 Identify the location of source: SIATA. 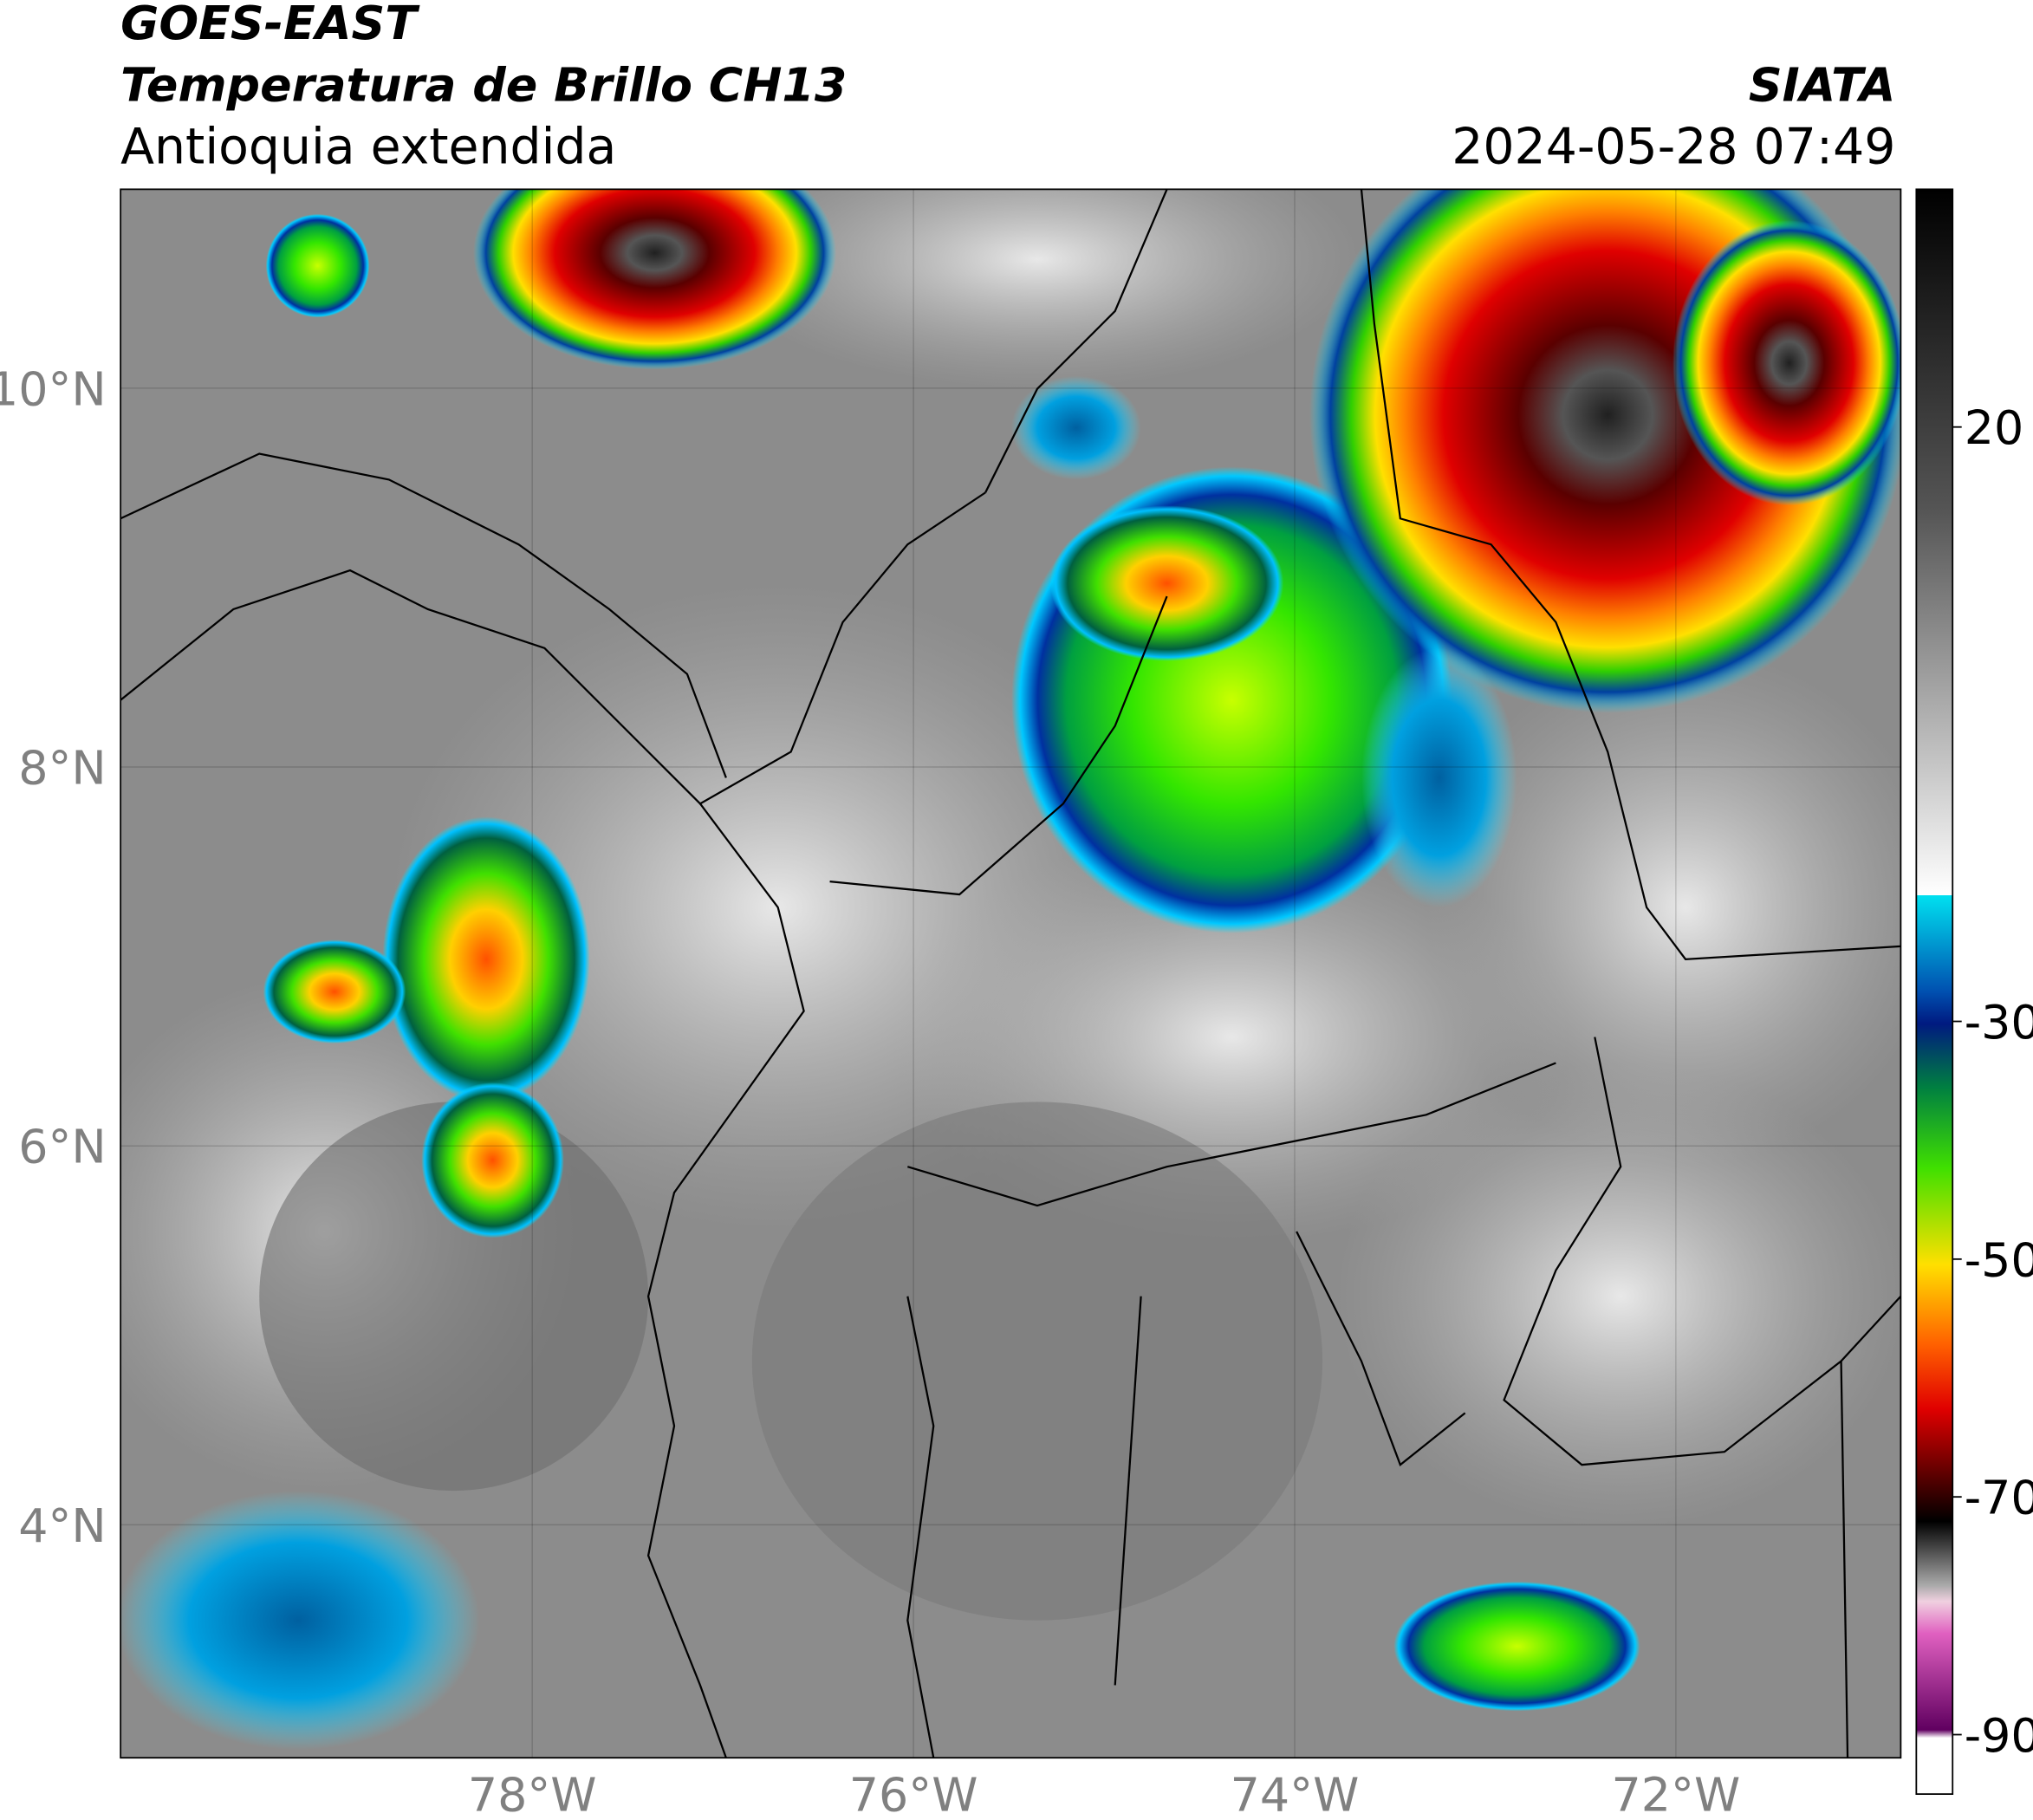
(1822, 85).